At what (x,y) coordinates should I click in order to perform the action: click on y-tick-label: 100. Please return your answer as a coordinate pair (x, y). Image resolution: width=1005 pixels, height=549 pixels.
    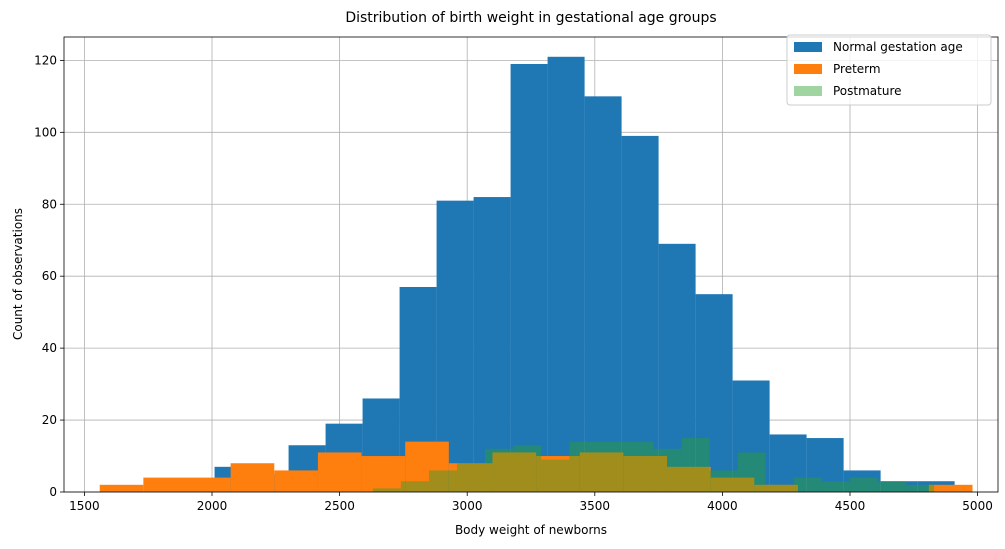
    Looking at the image, I should click on (45, 132).